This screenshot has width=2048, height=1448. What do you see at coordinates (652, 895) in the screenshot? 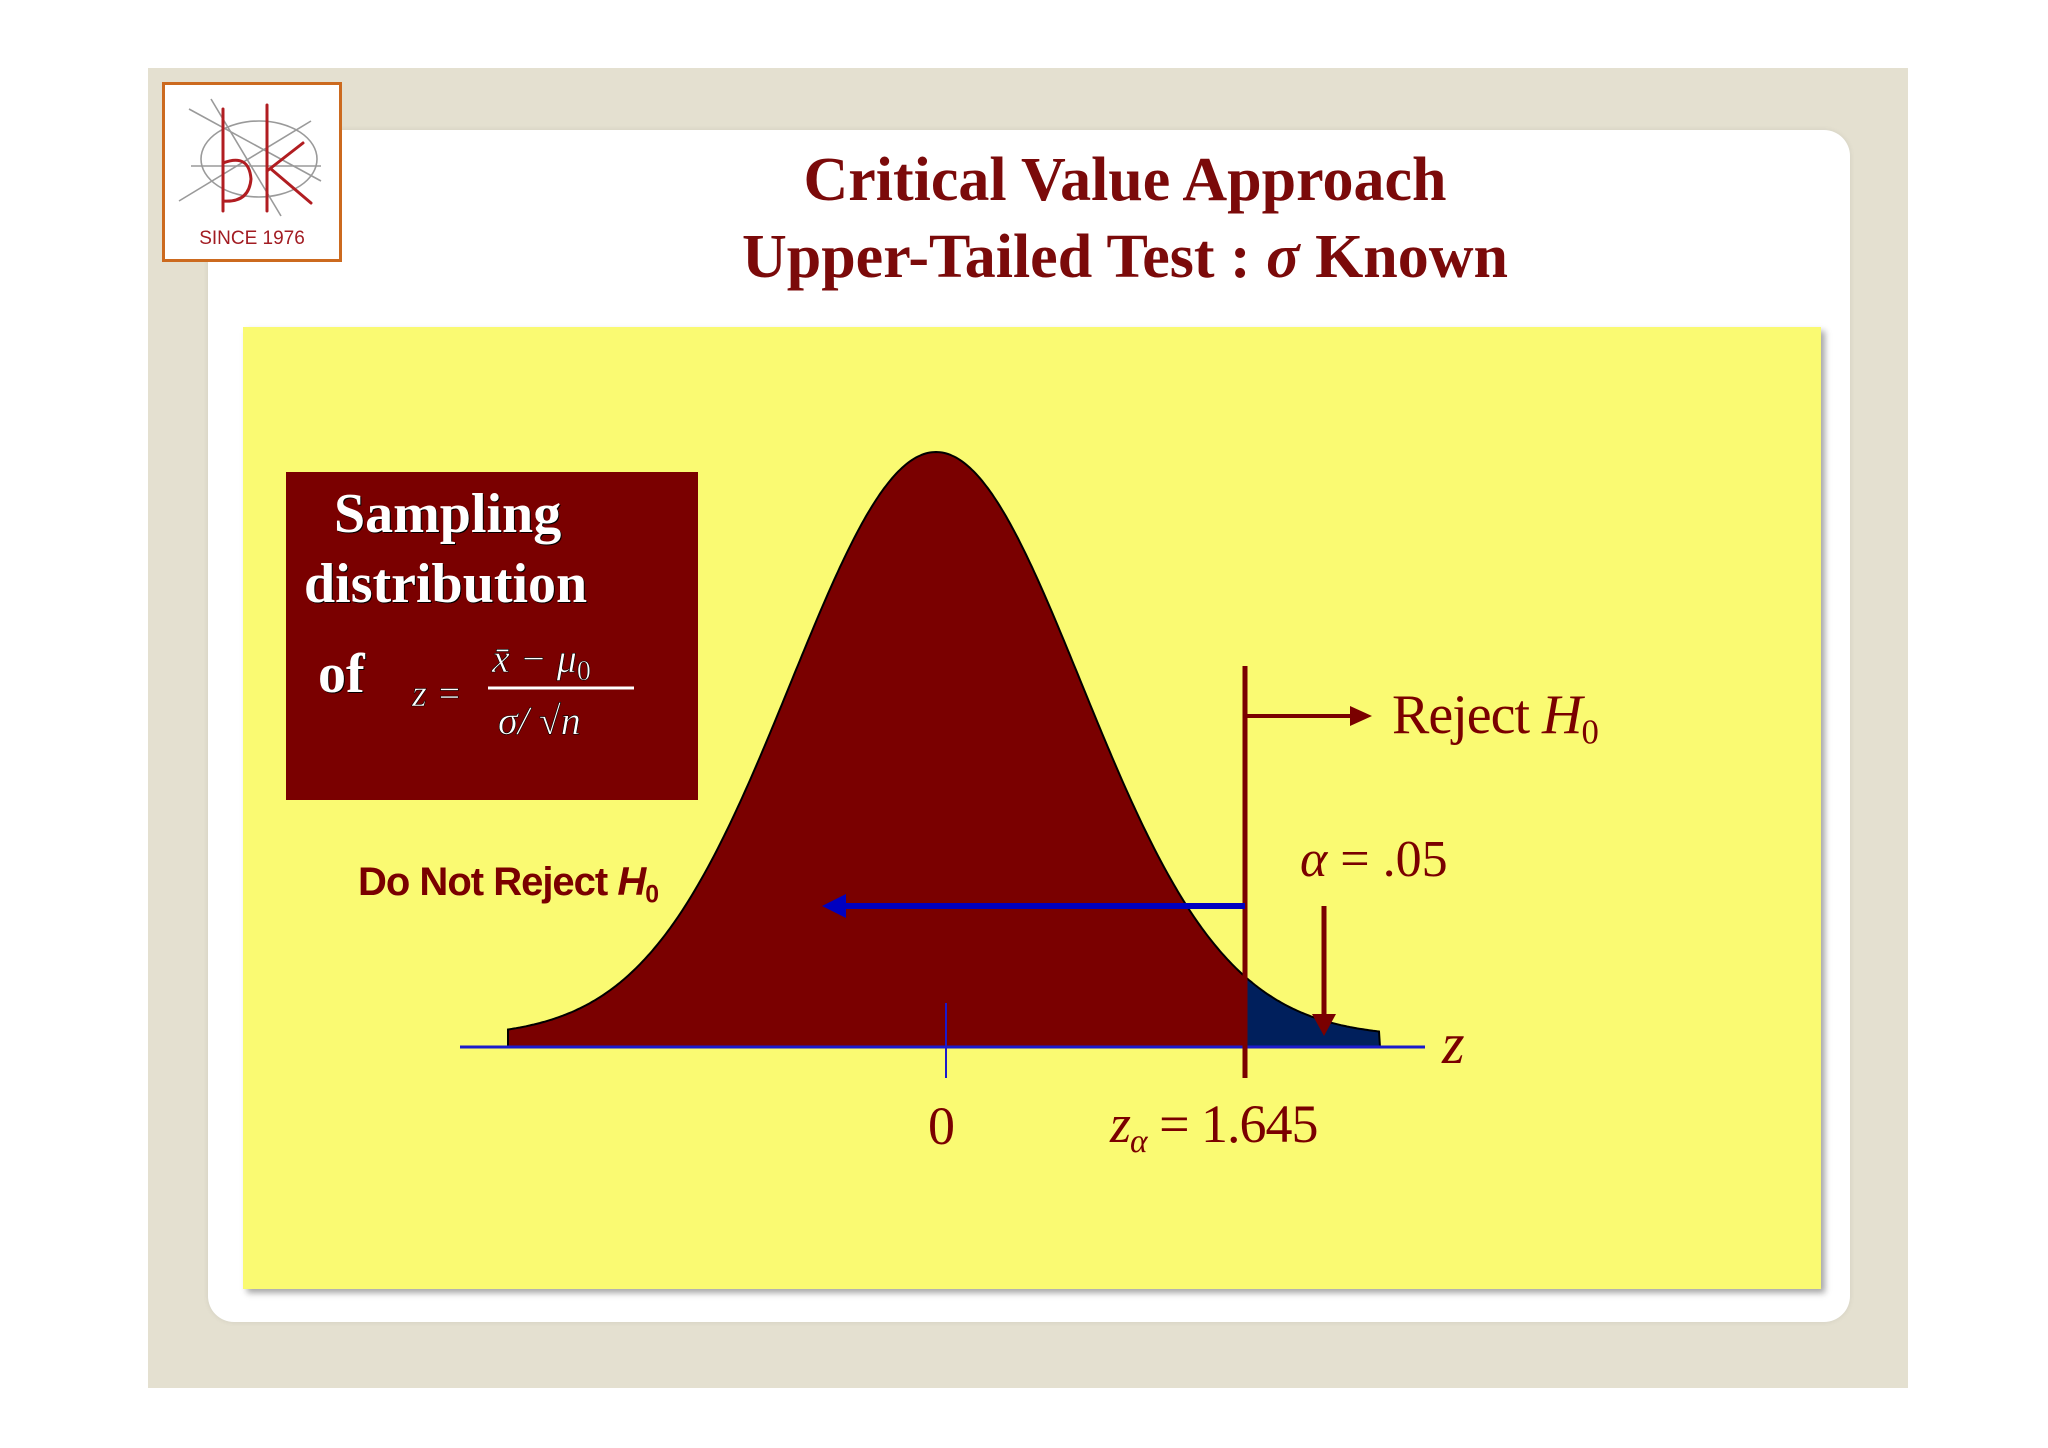
I see `dnr-h-sub: 0` at bounding box center [652, 895].